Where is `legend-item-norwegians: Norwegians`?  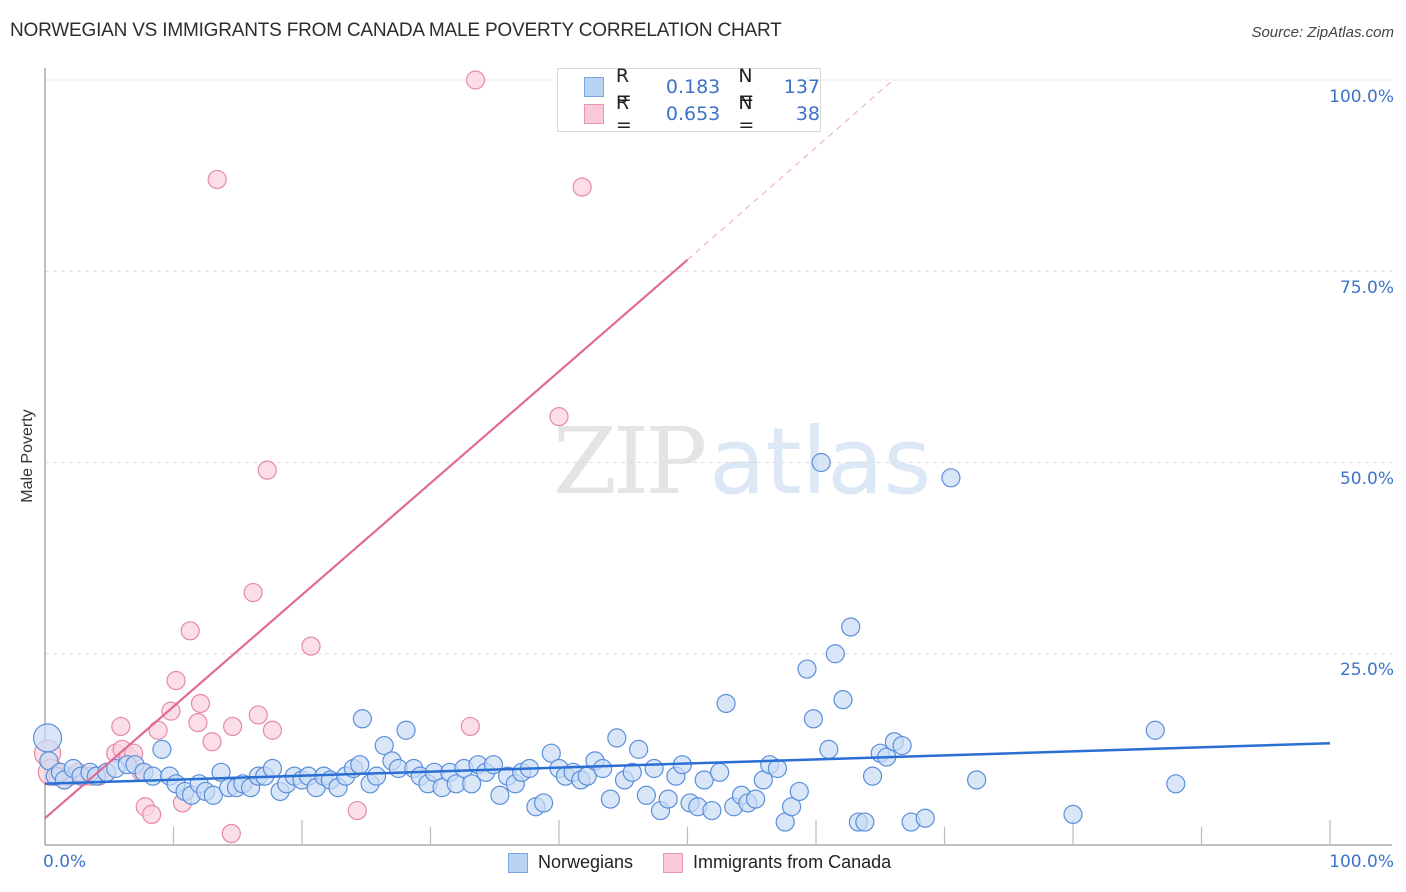
legend-item-norwegians: Norwegians is located at coordinates (570, 862).